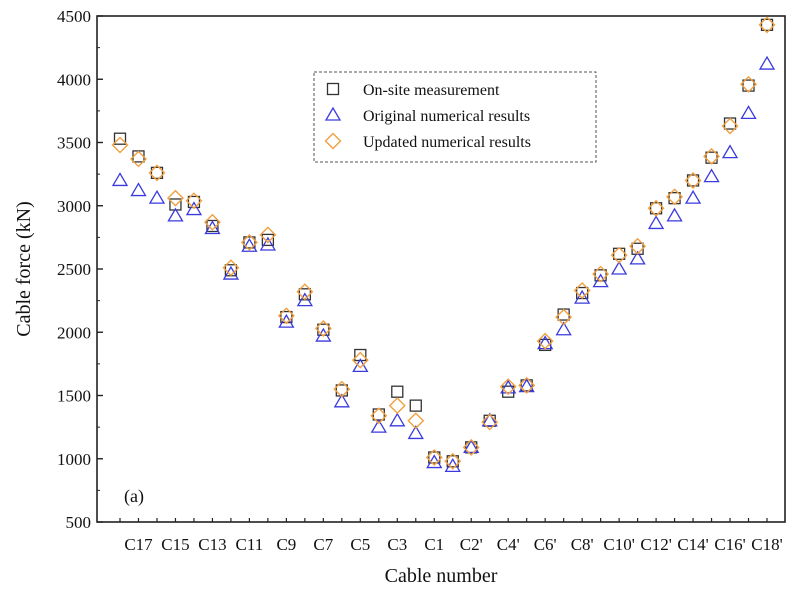 The image size is (800, 605). What do you see at coordinates (134, 496) in the screenshot?
I see `panel-label: (a)` at bounding box center [134, 496].